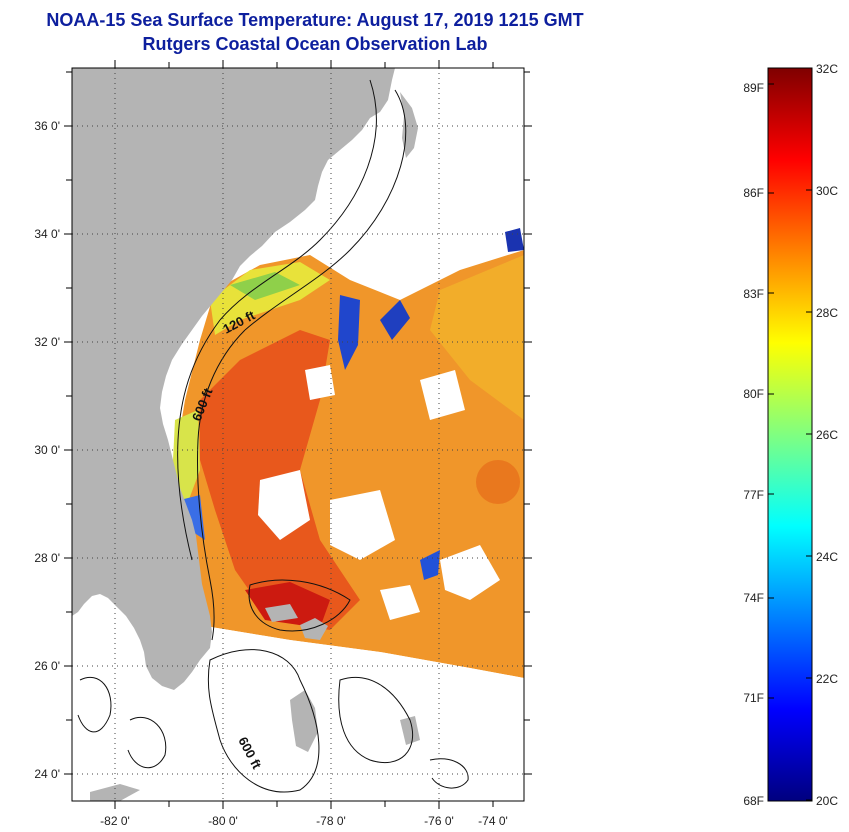 This screenshot has height=832, width=849. Describe the element at coordinates (493, 821) in the screenshot. I see `lon-label: -74 0'` at that location.